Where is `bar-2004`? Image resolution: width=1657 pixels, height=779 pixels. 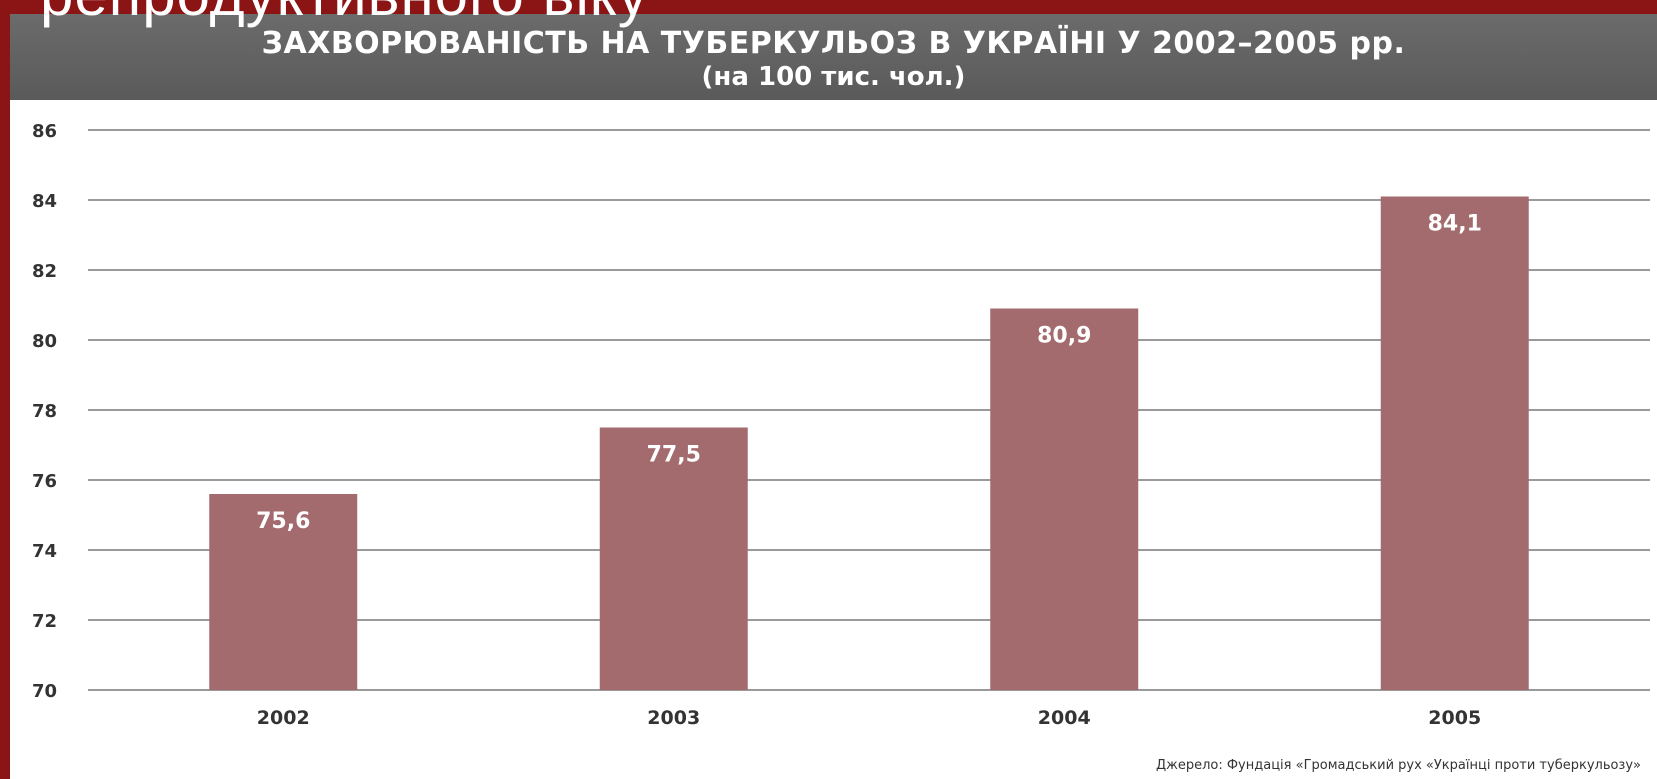
bar-2004 is located at coordinates (1064, 499).